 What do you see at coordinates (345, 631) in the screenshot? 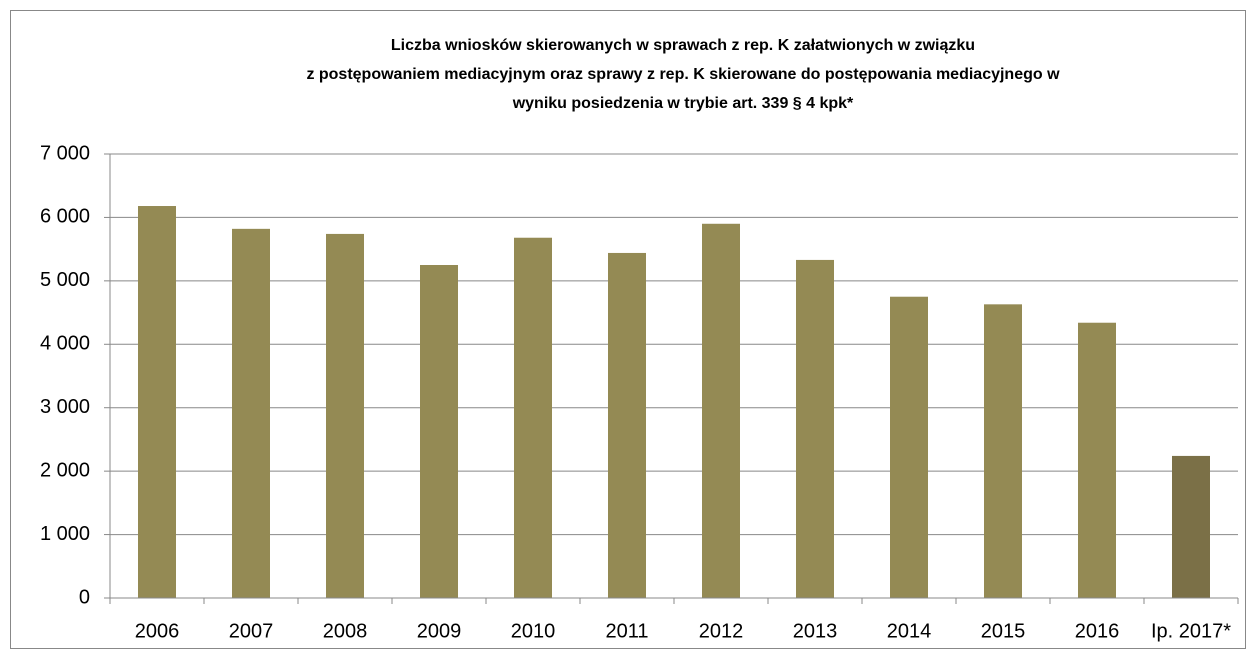
I see `x-tick-label: 2008` at bounding box center [345, 631].